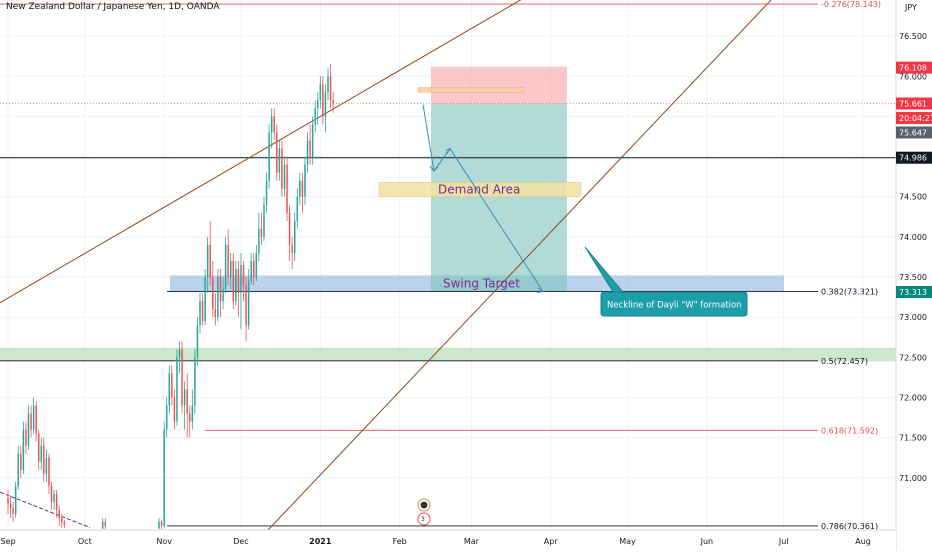  Describe the element at coordinates (45, 510) in the screenshot. I see `trendline-downtrend` at that location.